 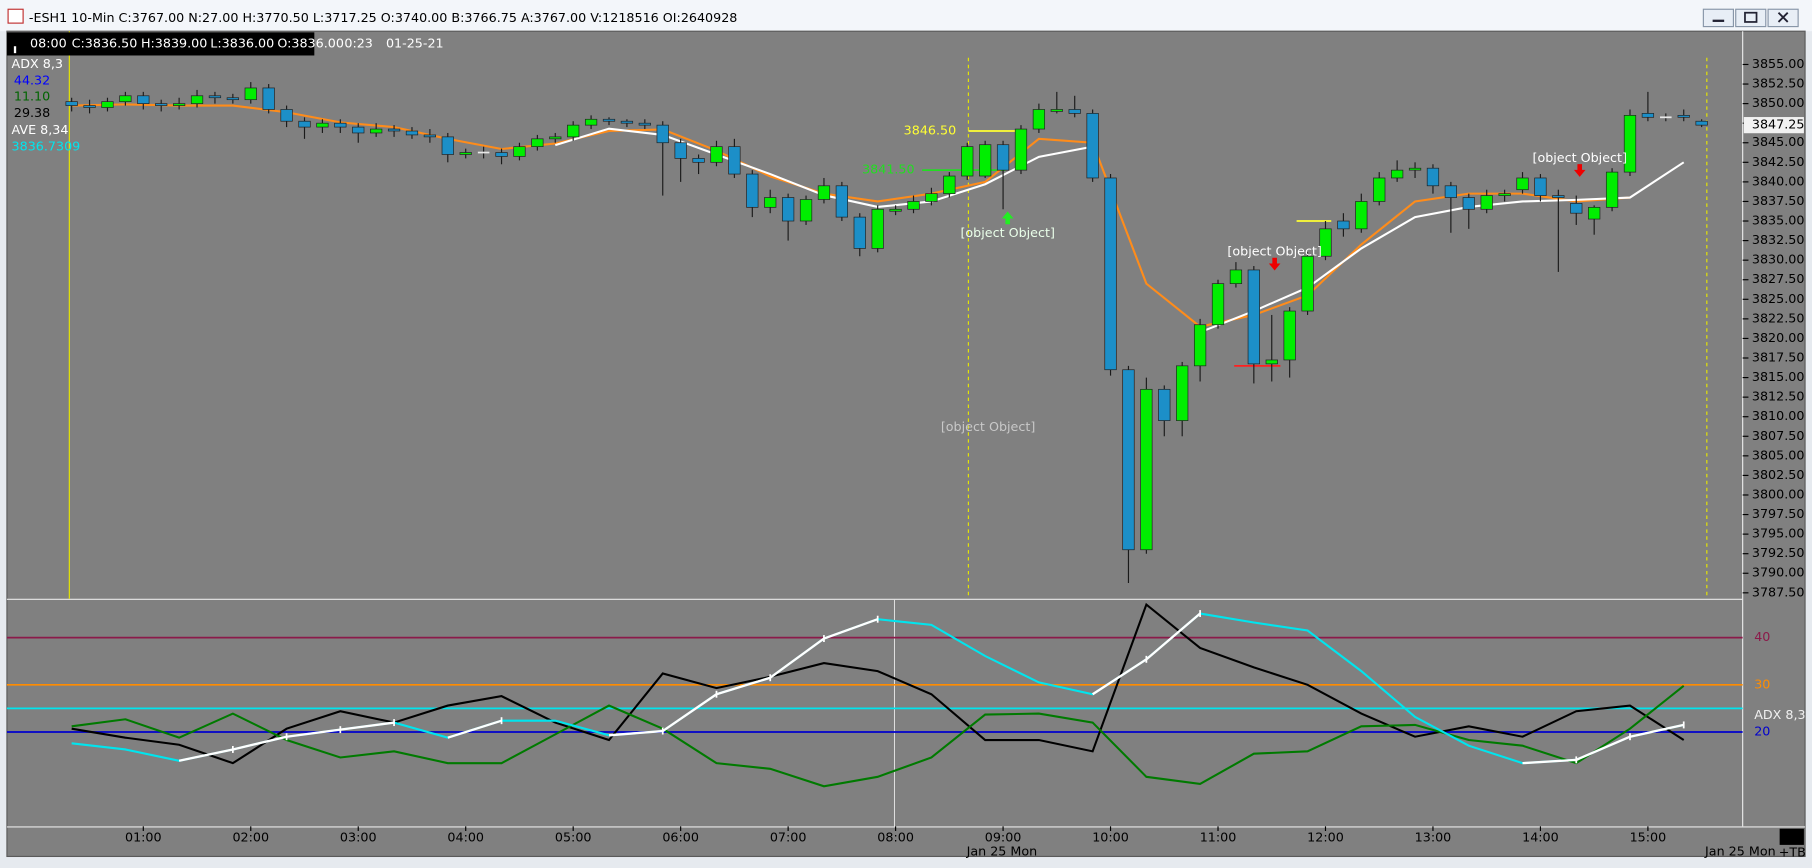 What do you see at coordinates (1778, 102) in the screenshot?
I see `y-tick-label: 3850.00` at bounding box center [1778, 102].